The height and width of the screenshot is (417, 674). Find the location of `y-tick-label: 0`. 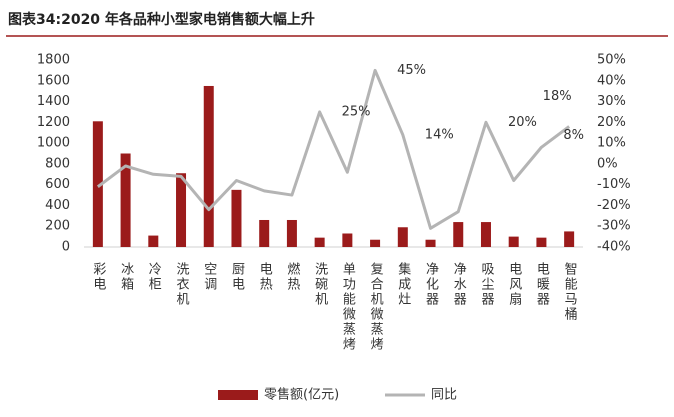

y-tick-label: 0 is located at coordinates (66, 247).